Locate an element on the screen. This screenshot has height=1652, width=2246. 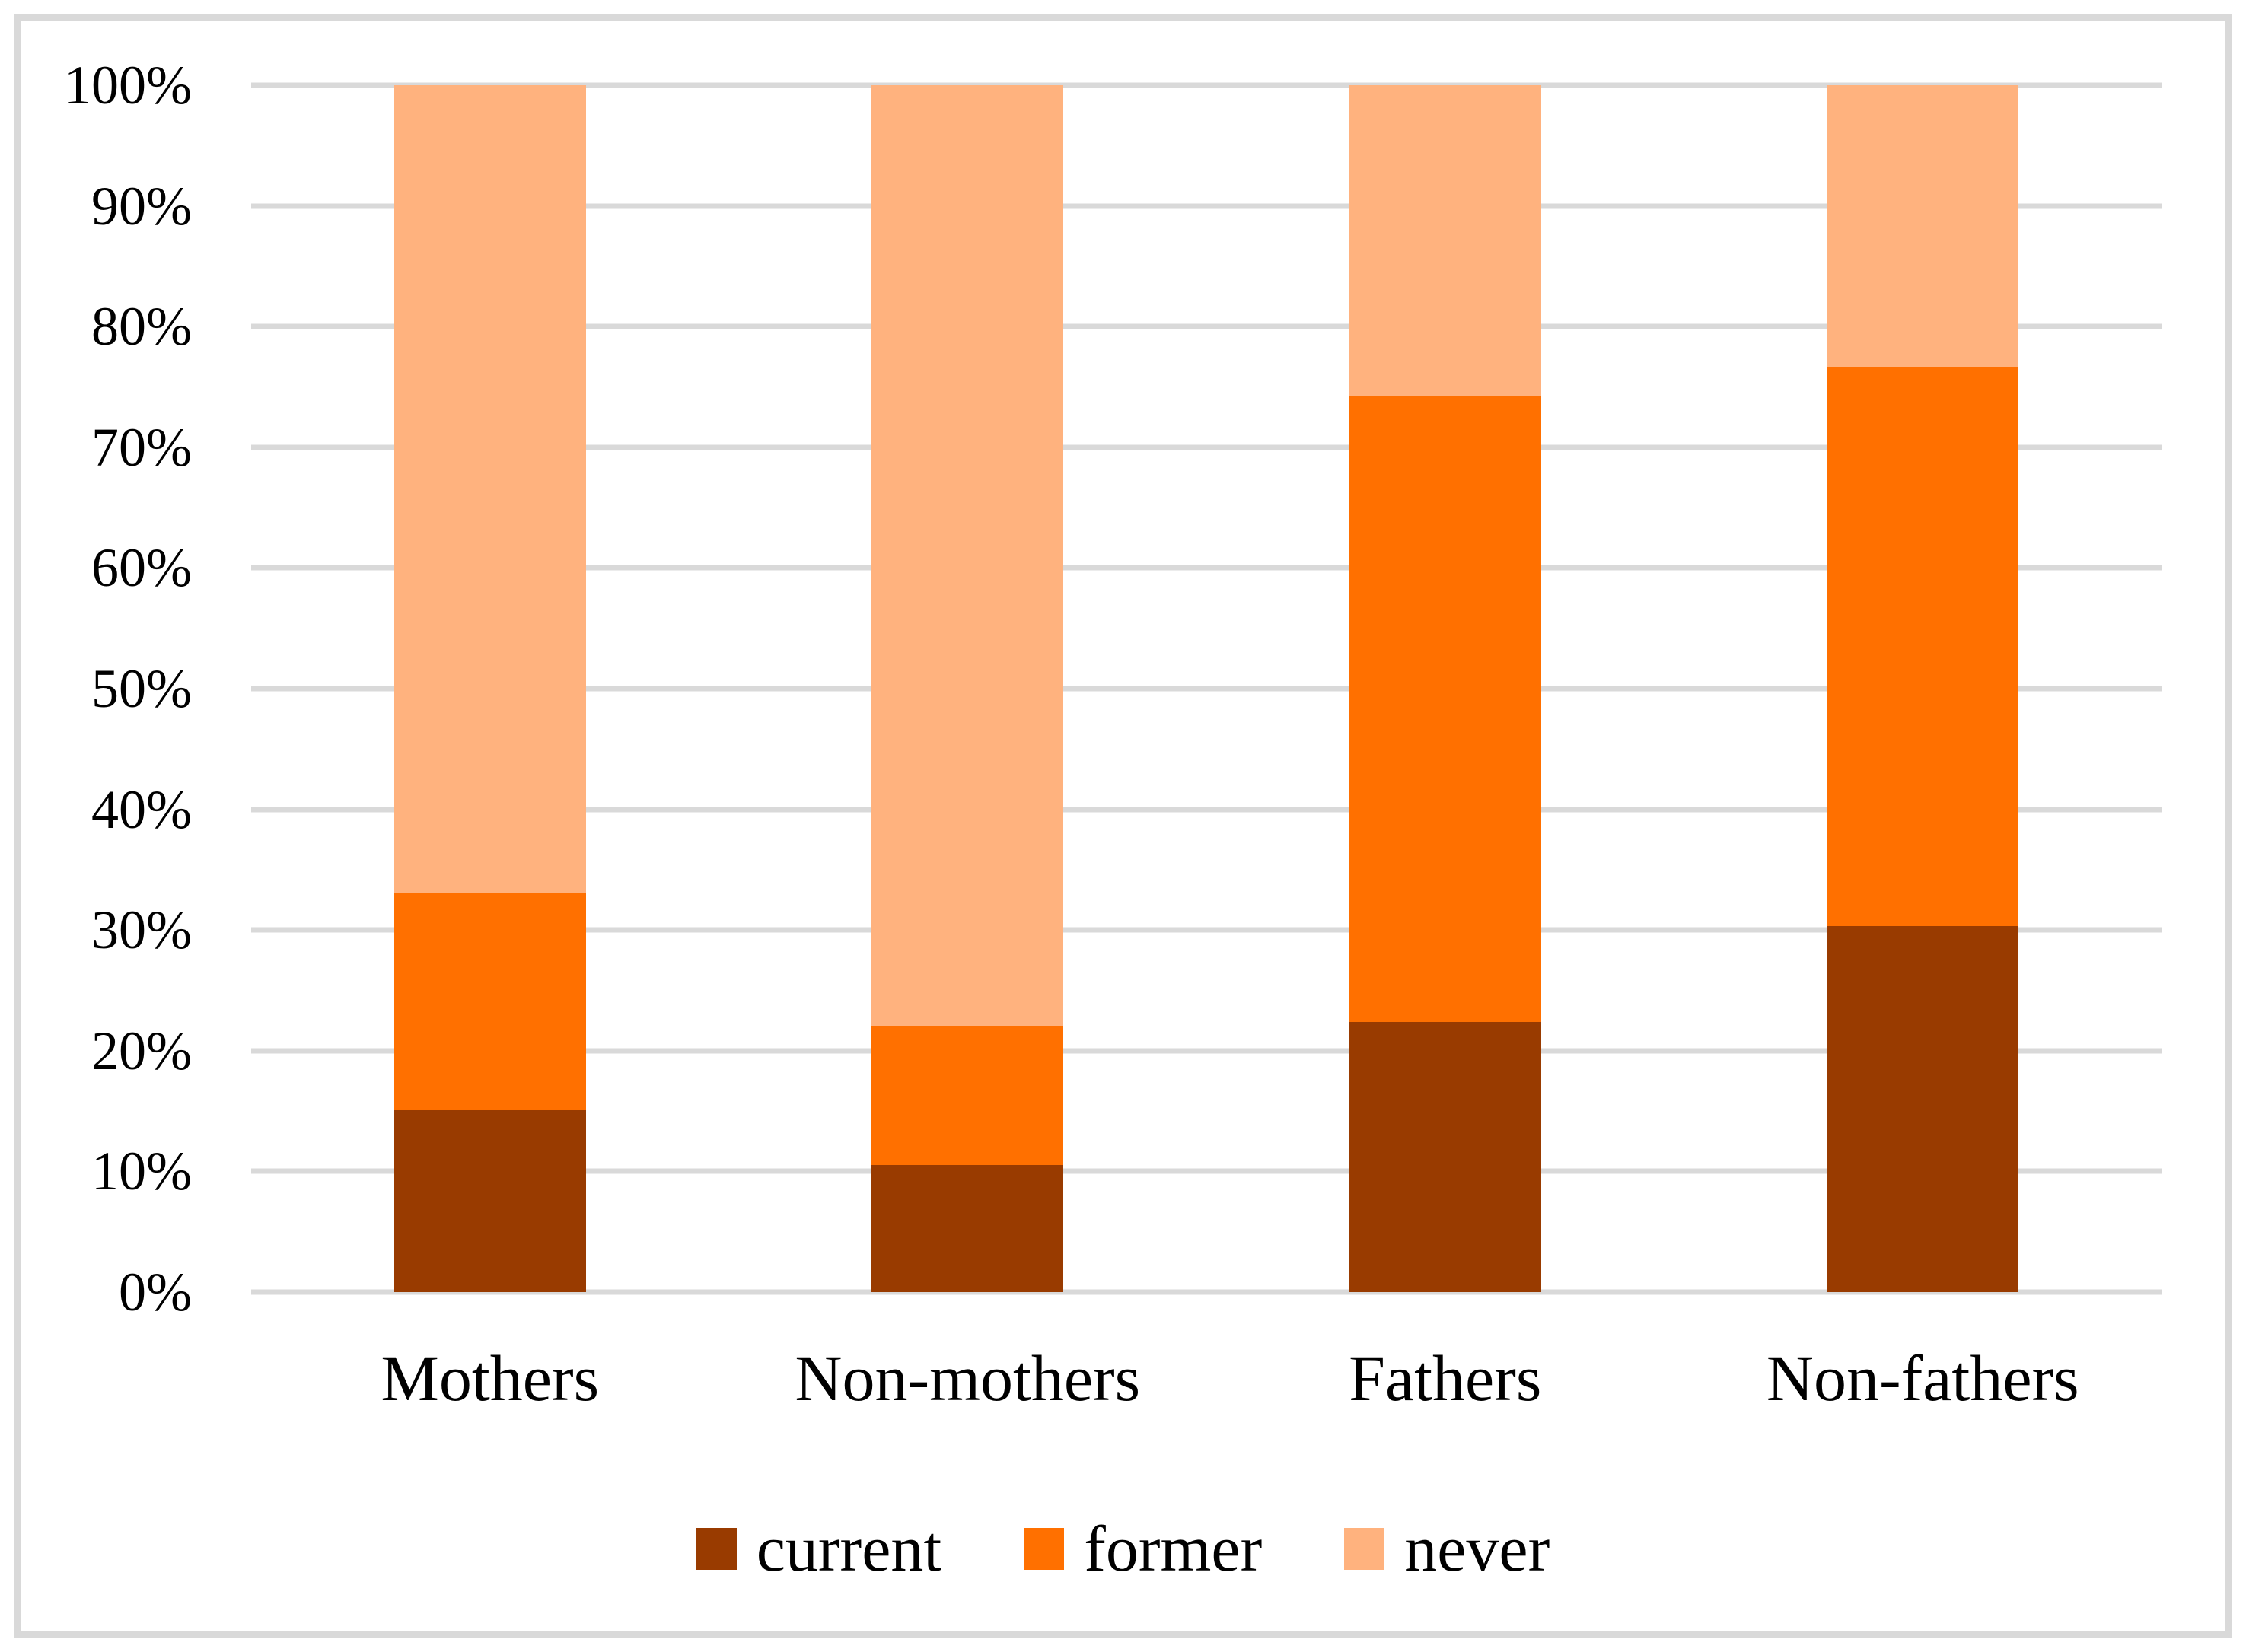
bar-non-fathers-segment-never is located at coordinates (1923, 226).